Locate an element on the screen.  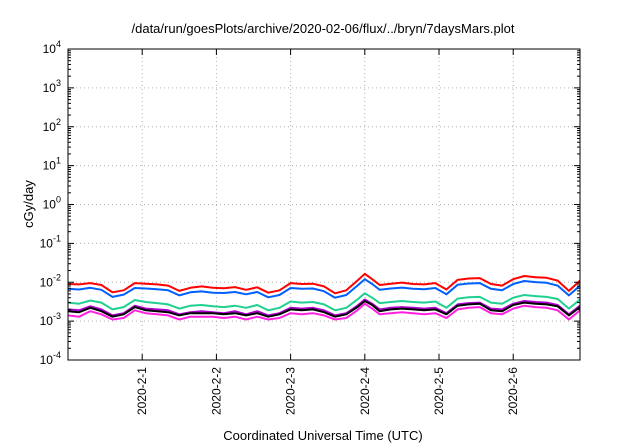
y-tick-label: 10³ is located at coordinates (52, 86).